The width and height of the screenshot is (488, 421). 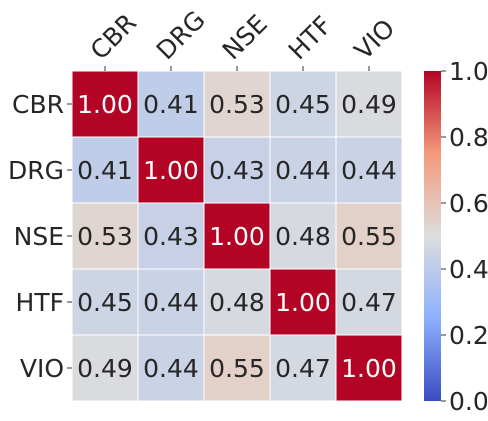 I want to click on heatmap-cell-vio-cbr, so click(x=105, y=368).